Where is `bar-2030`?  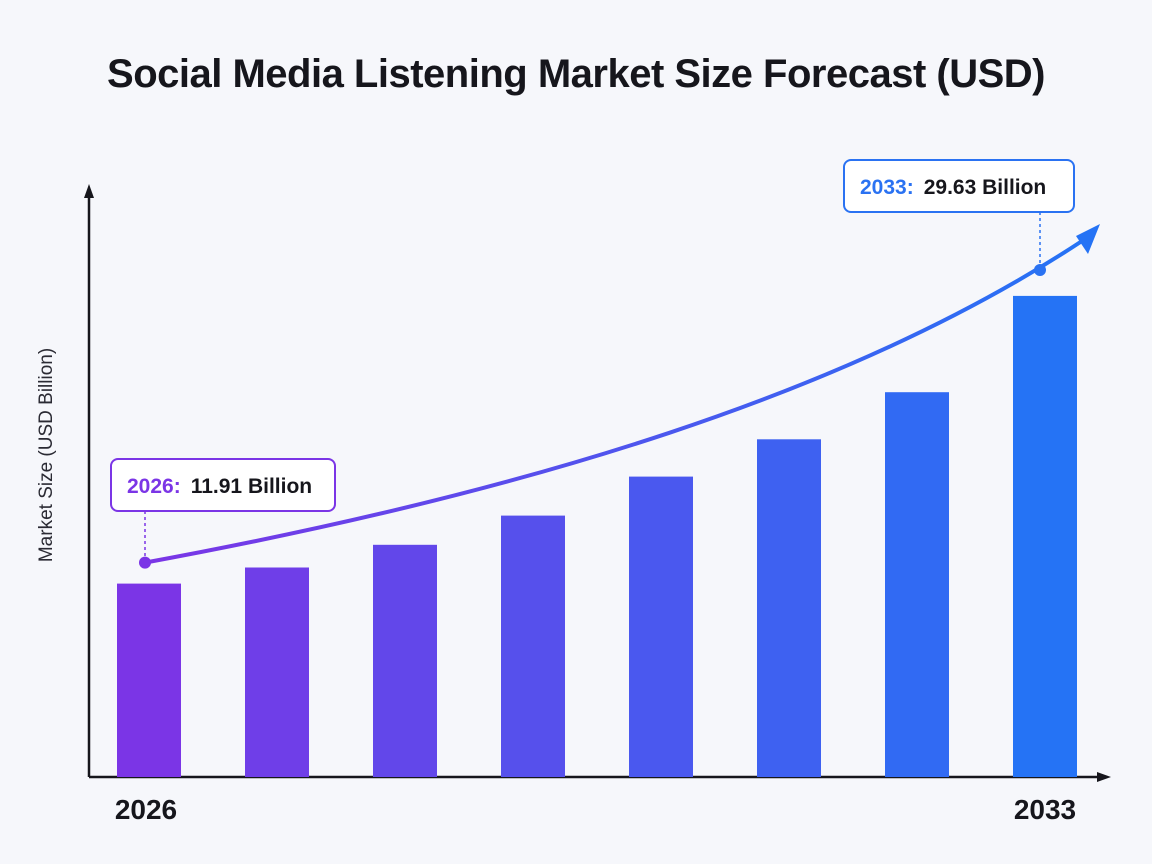 bar-2030 is located at coordinates (661, 626).